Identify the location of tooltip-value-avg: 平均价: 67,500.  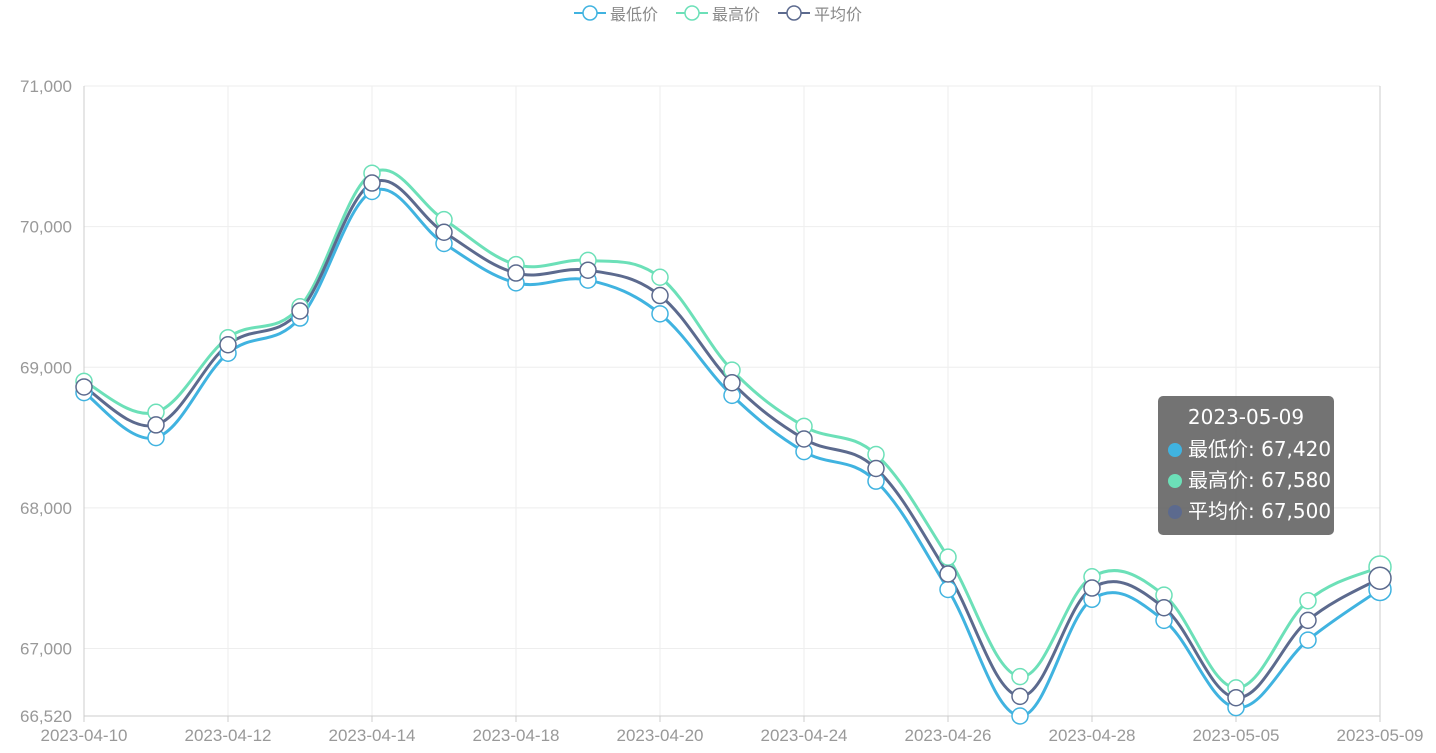
(1260, 511).